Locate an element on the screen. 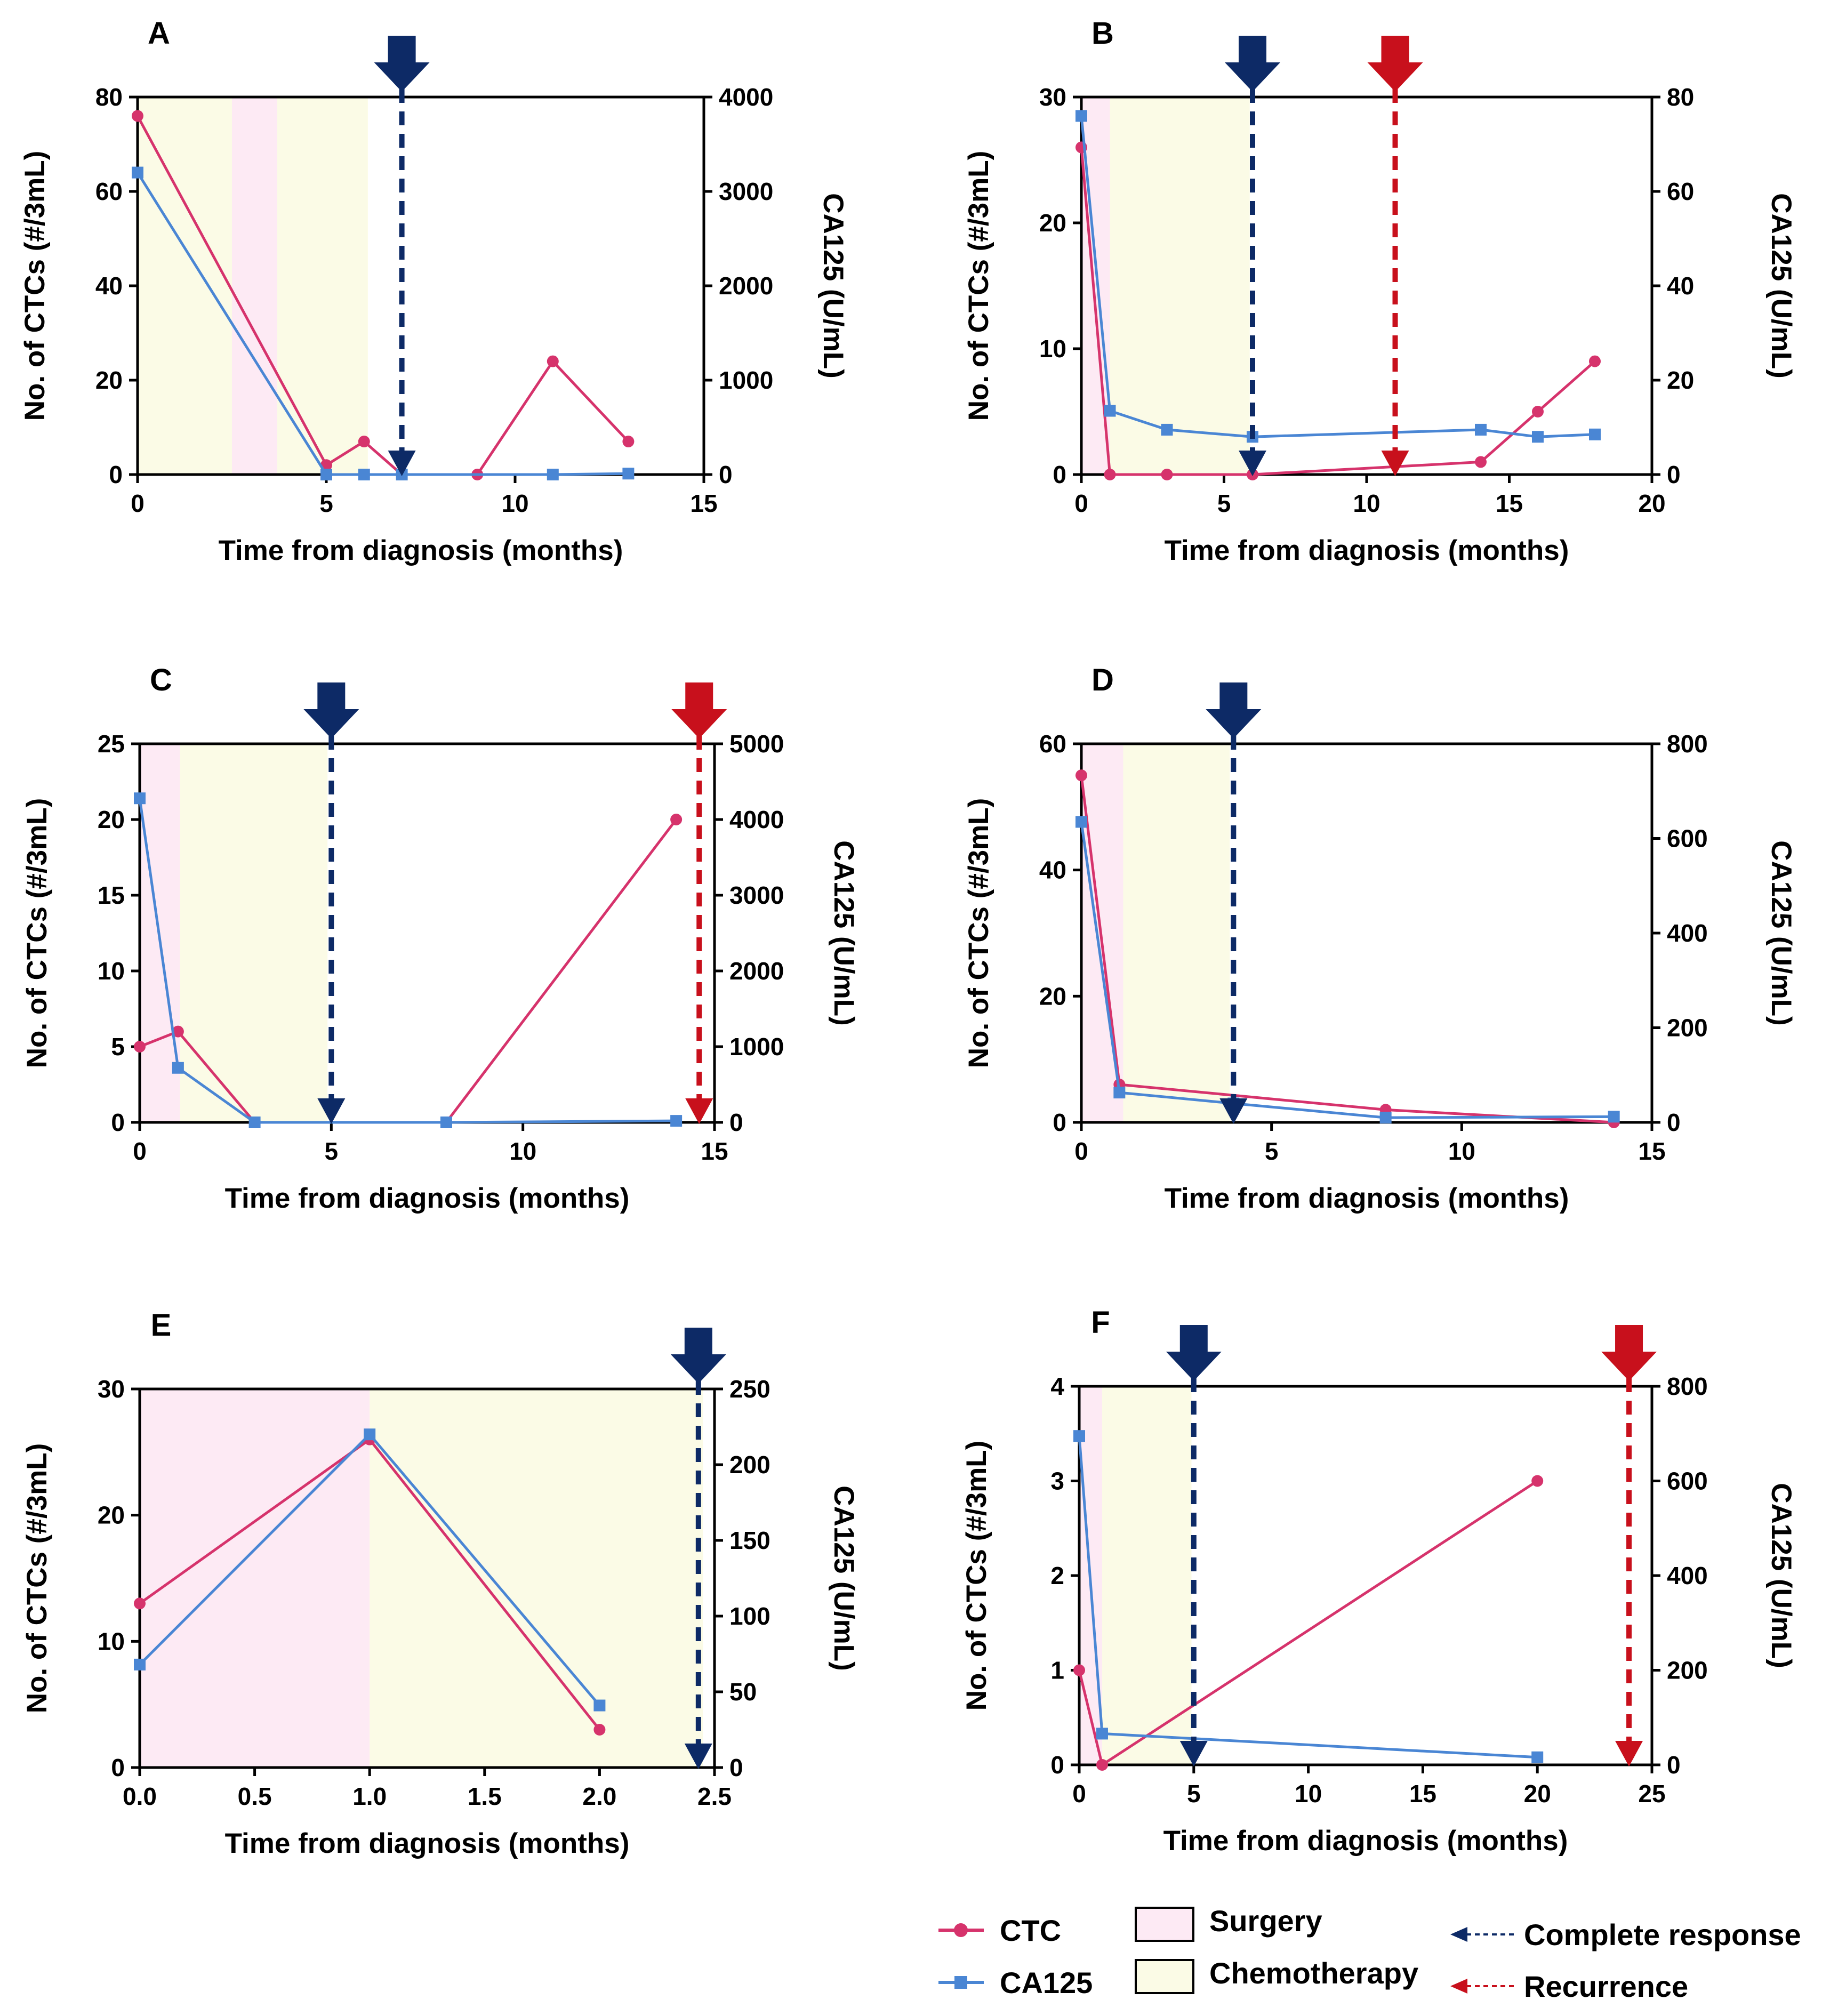 The image size is (1822, 2016). y-tick-label-left-f: 0 is located at coordinates (1057, 1765).